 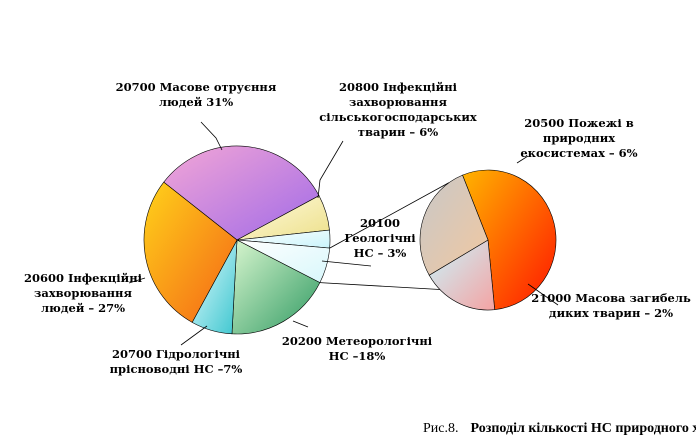 What do you see at coordinates (176, 361) in the screenshot?
I see `label-hydrological: 20700 Гідрологічні прісноводні НС –7%` at bounding box center [176, 361].